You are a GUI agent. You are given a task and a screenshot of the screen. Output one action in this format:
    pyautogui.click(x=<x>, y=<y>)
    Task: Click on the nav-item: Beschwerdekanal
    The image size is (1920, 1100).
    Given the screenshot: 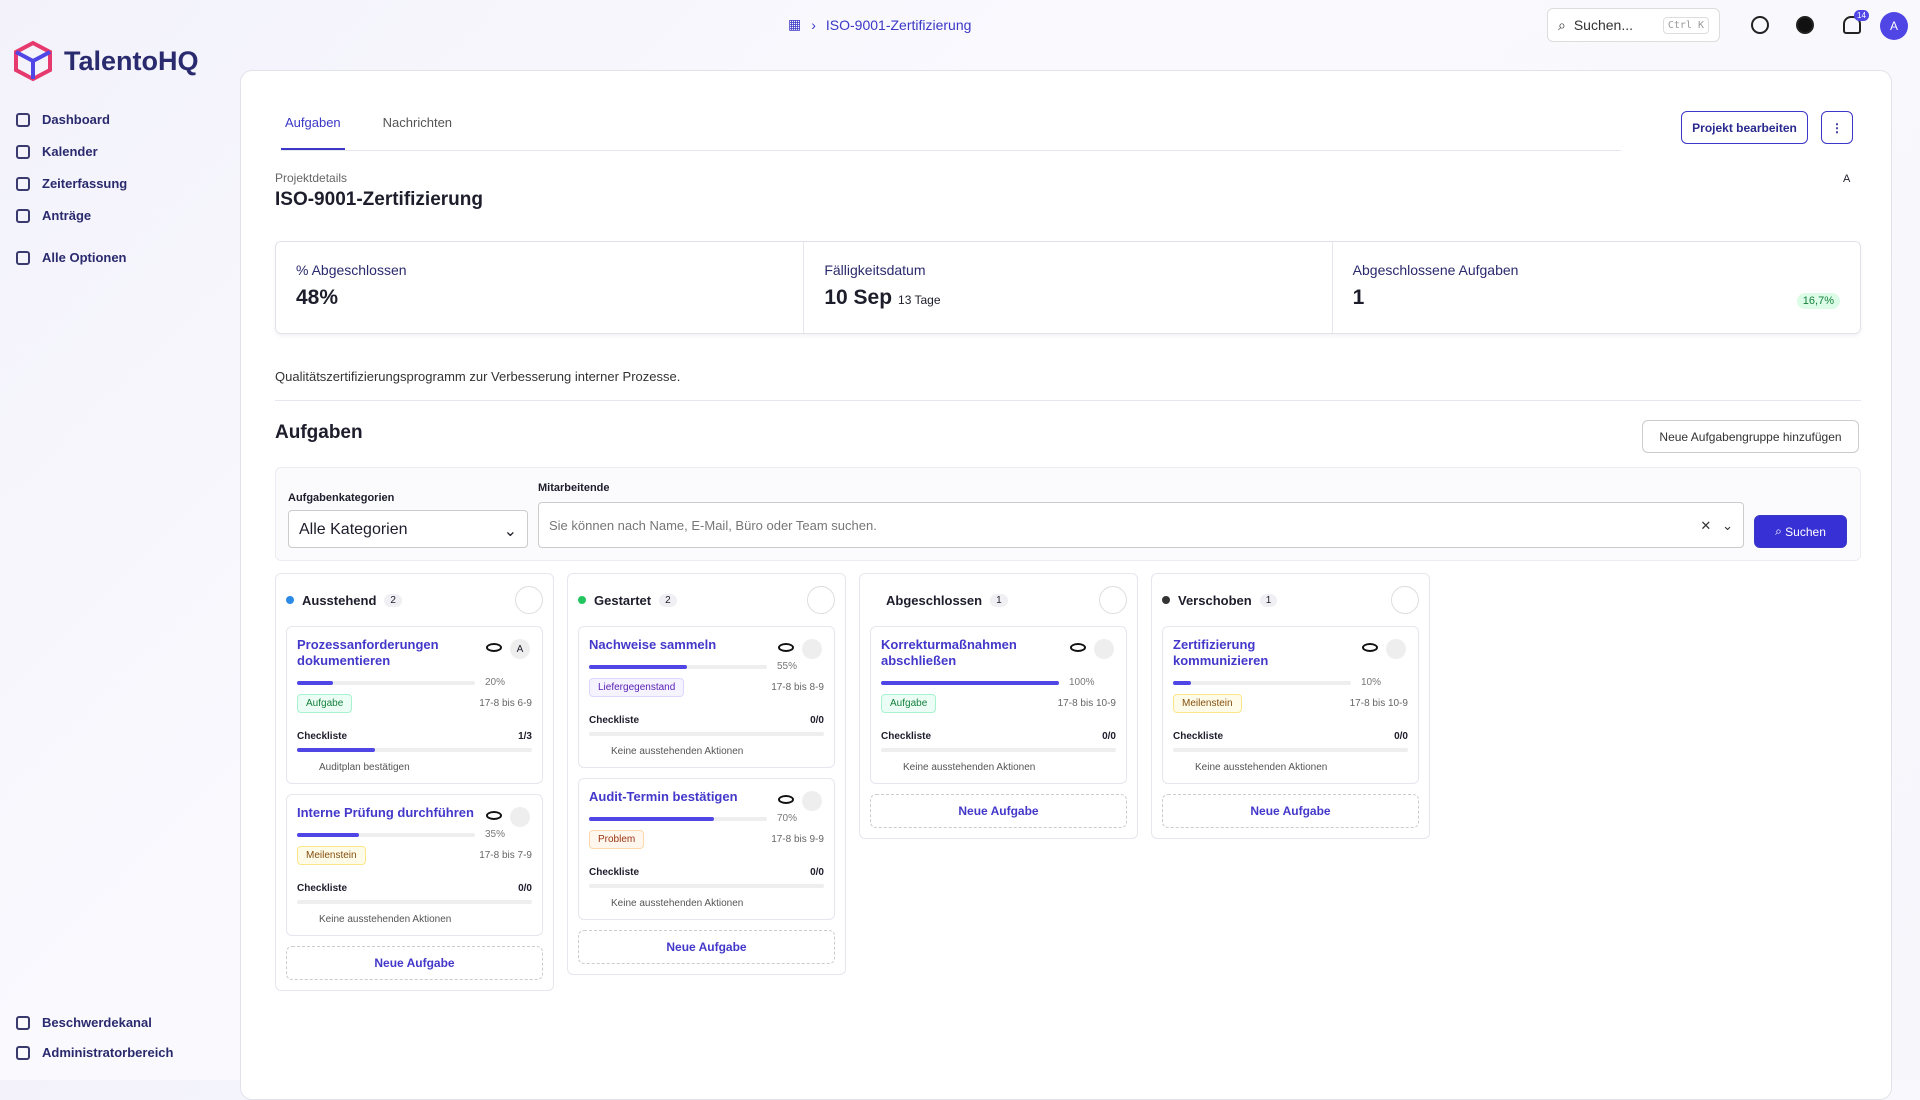 What is the action you would take?
    pyautogui.click(x=84, y=1022)
    